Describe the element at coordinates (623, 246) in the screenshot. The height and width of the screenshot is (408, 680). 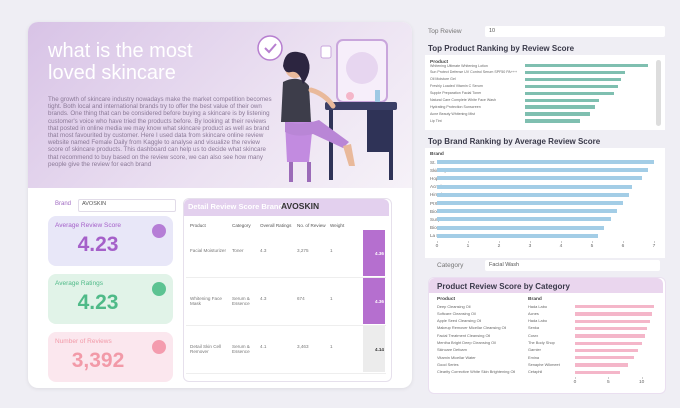
I see `x-tick-label: 6` at that location.